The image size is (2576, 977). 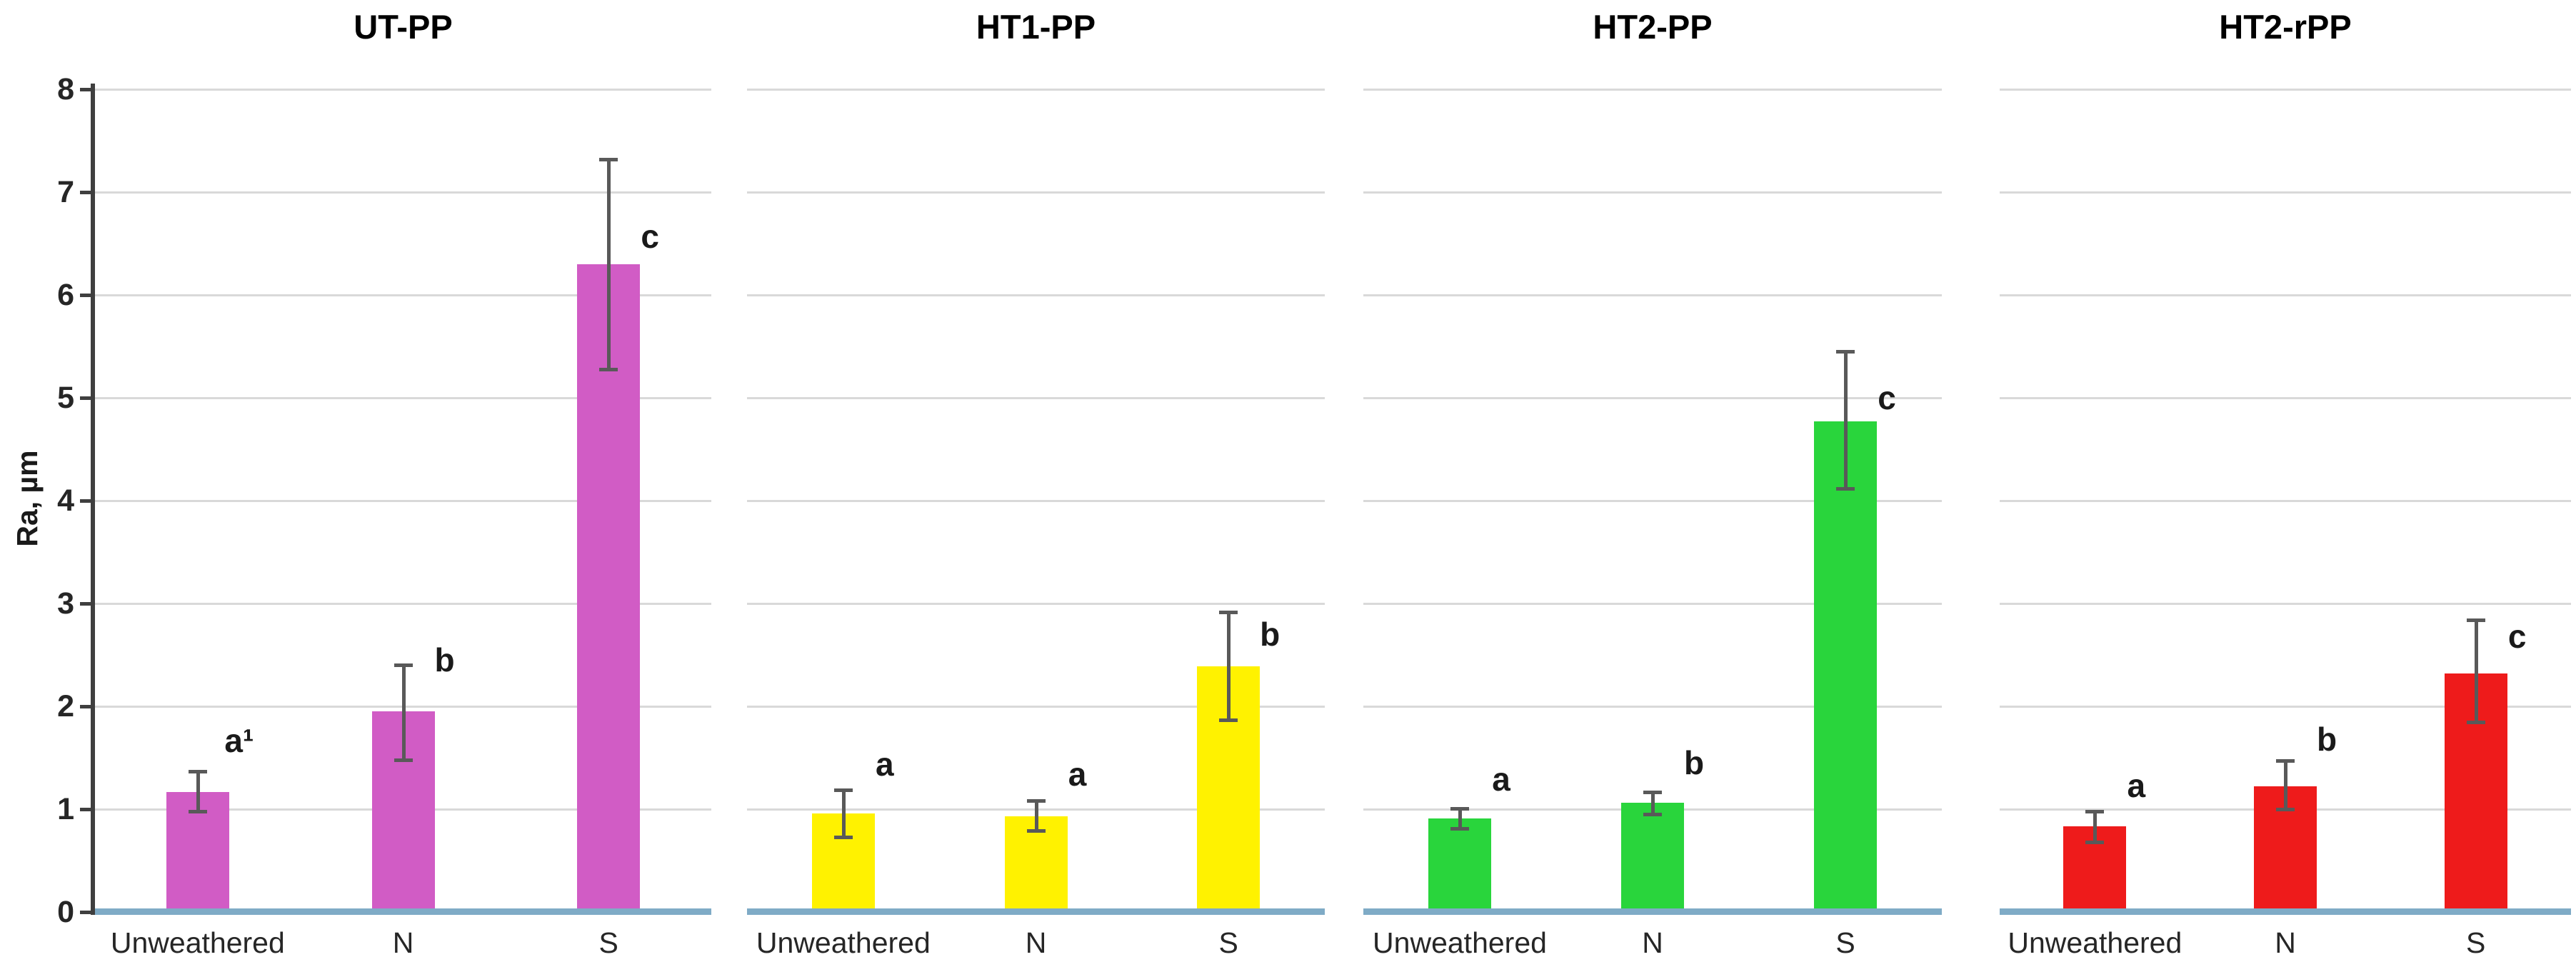 I want to click on y-axis-tick-label: 3, so click(x=65, y=603).